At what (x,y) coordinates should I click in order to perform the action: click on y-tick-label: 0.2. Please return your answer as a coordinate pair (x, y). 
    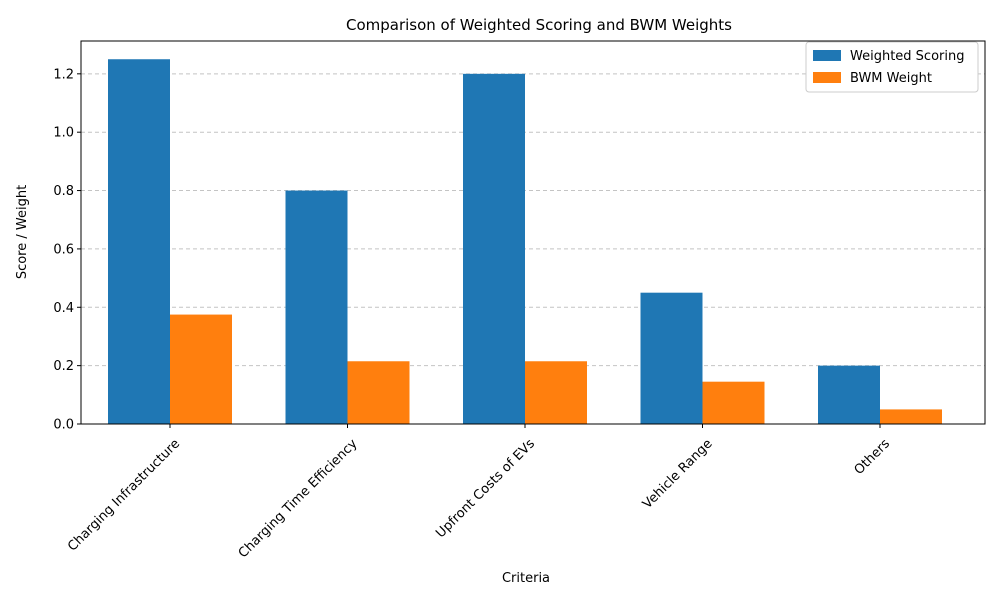
    Looking at the image, I should click on (63, 366).